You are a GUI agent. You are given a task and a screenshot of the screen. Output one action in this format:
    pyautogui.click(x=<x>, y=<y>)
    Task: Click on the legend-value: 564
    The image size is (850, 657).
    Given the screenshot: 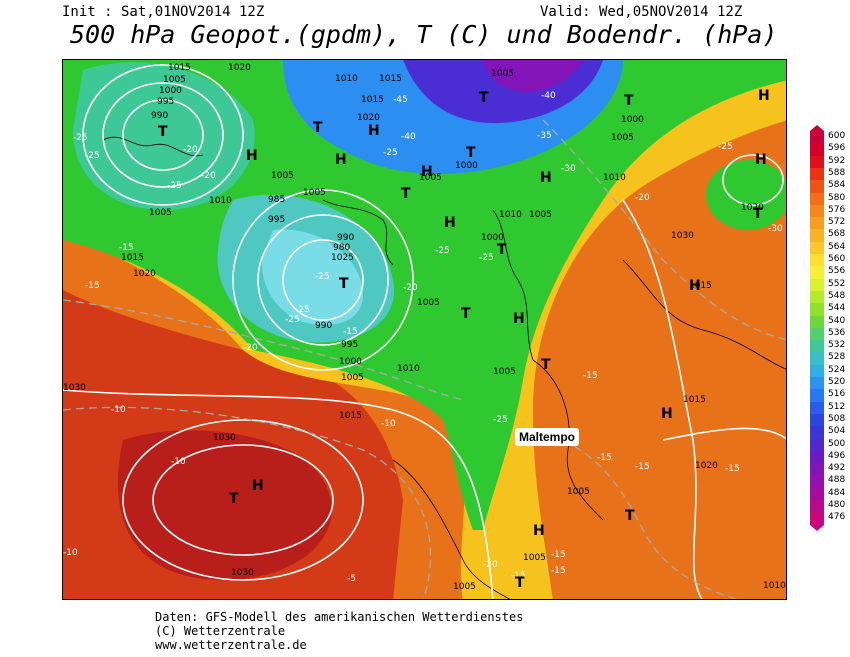 What is the action you would take?
    pyautogui.click(x=837, y=246)
    